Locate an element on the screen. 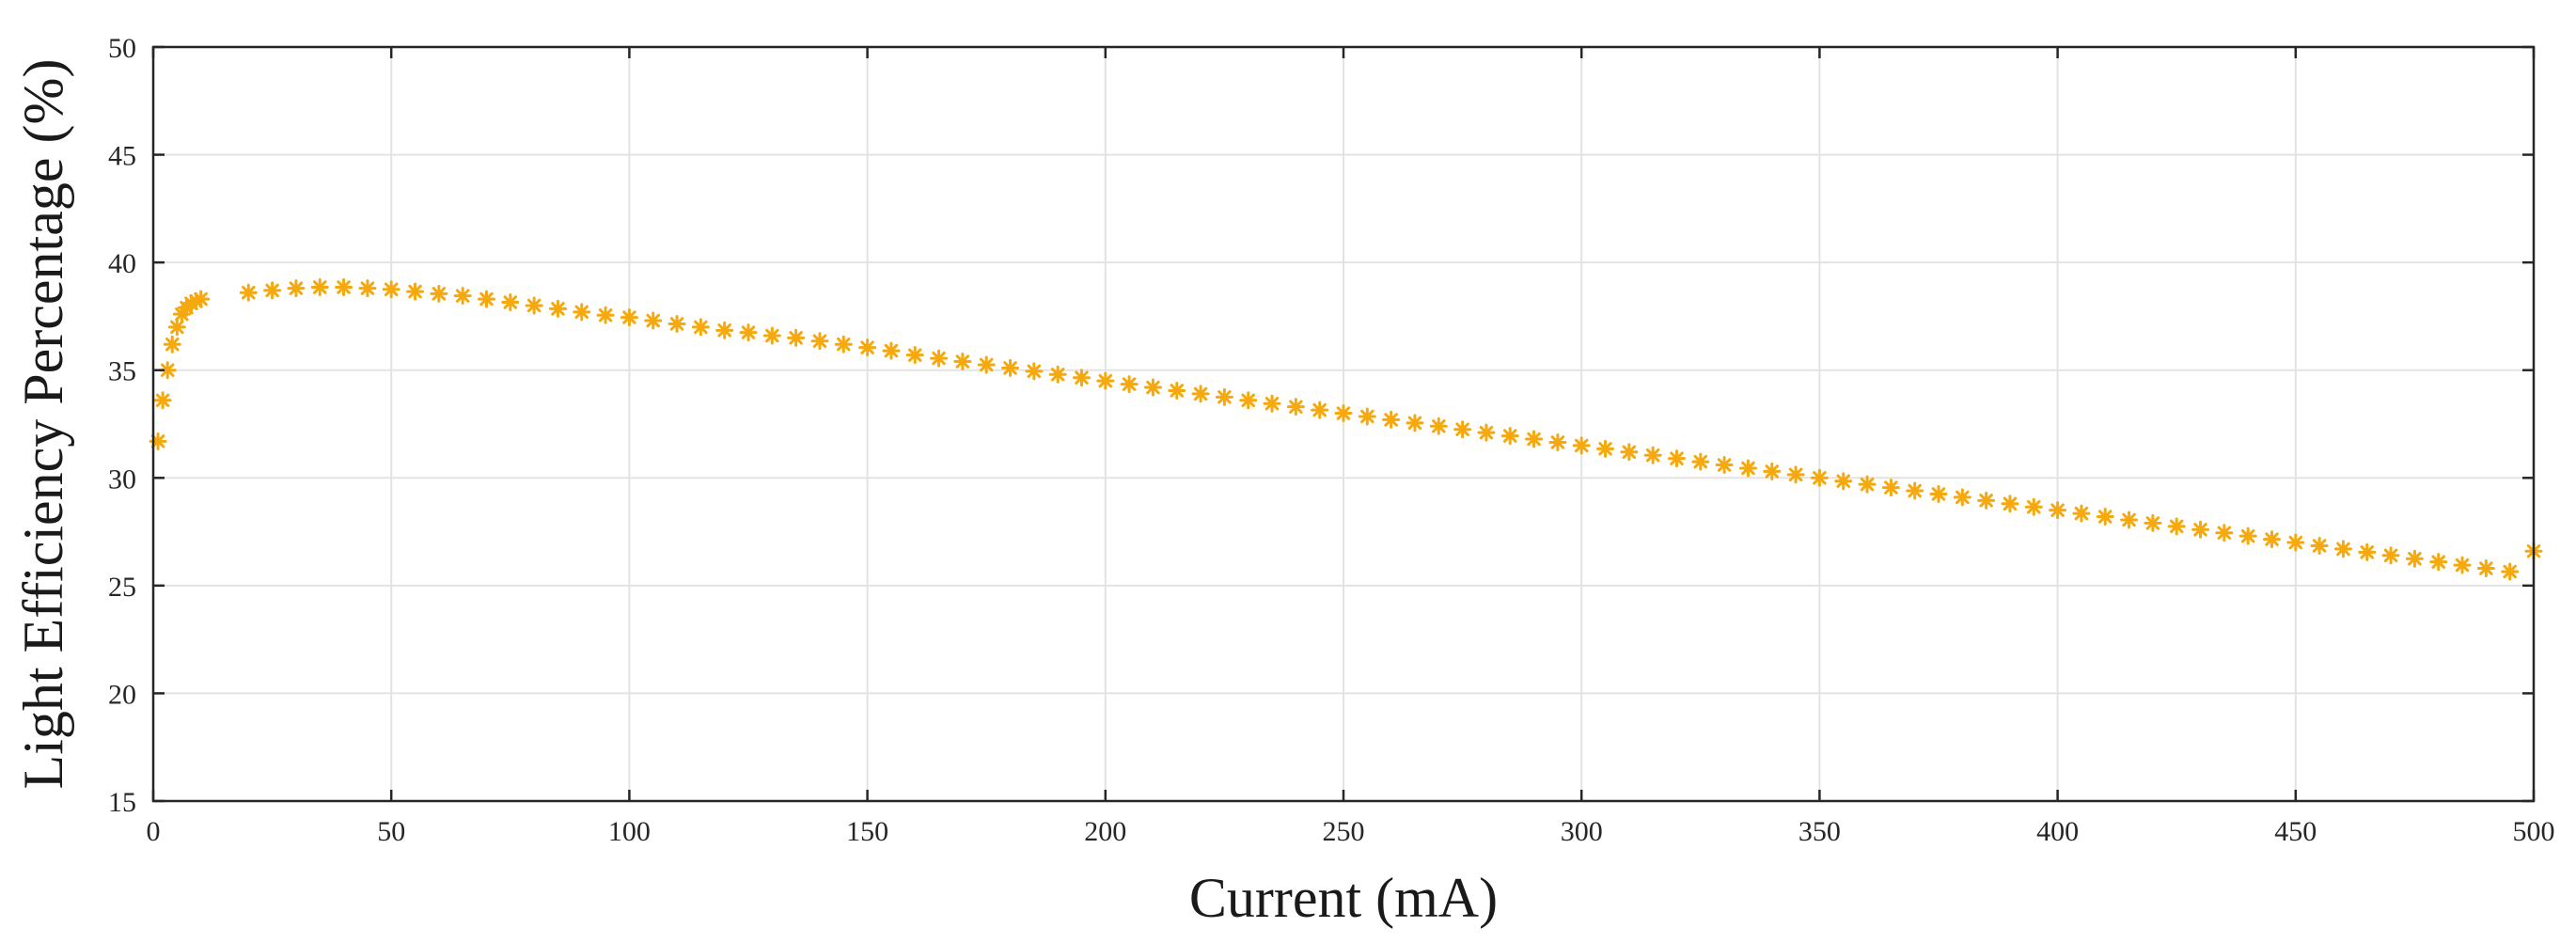  y-axis-title: Light Efficiency Percentage (%) is located at coordinates (43, 424).